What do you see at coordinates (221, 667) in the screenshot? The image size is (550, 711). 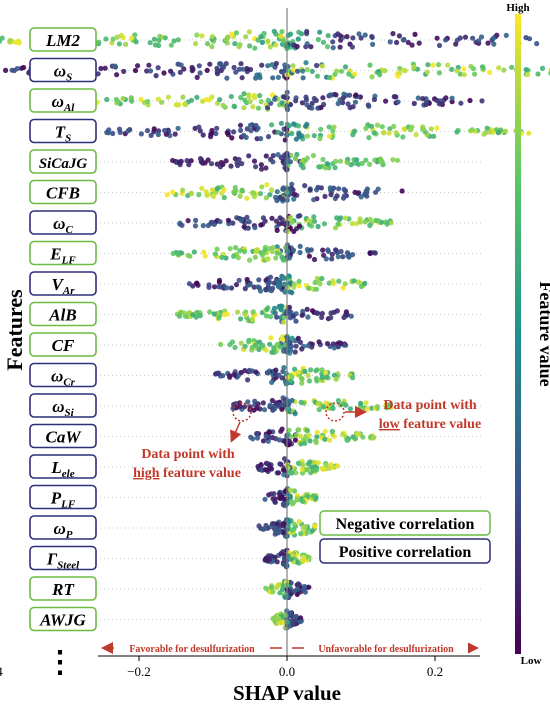 I see `x-axis-ticks: −0.4−0.20.00.20.4` at bounding box center [221, 667].